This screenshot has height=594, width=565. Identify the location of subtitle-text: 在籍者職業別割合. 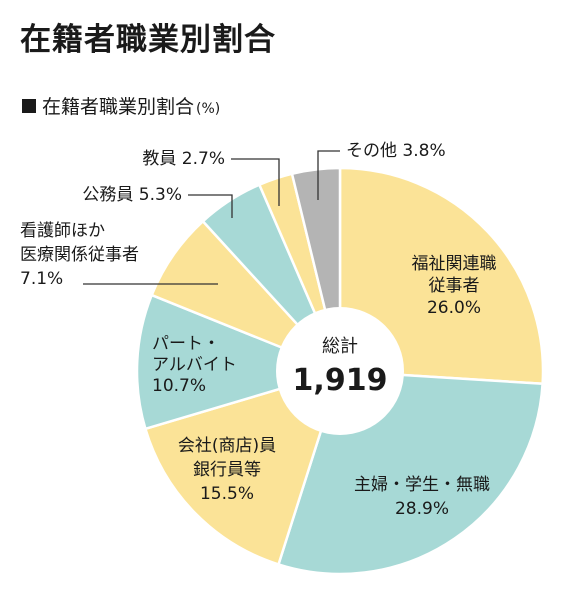
(118, 107).